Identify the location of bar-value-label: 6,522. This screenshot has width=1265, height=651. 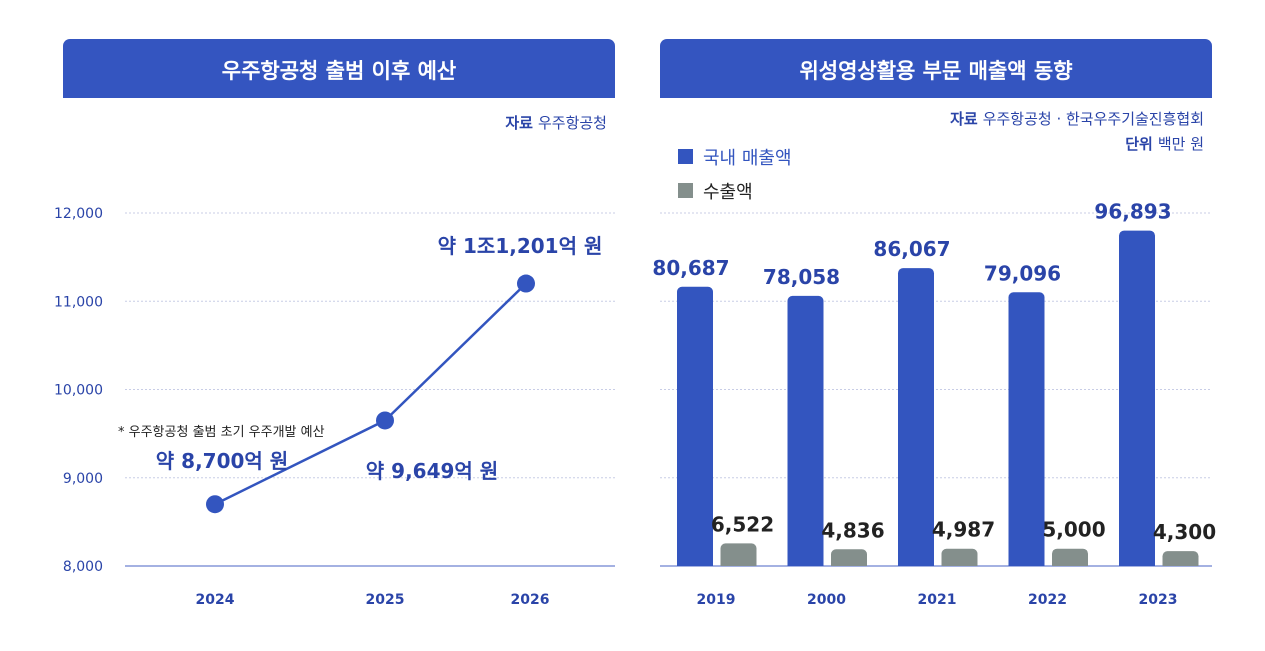
(742, 524).